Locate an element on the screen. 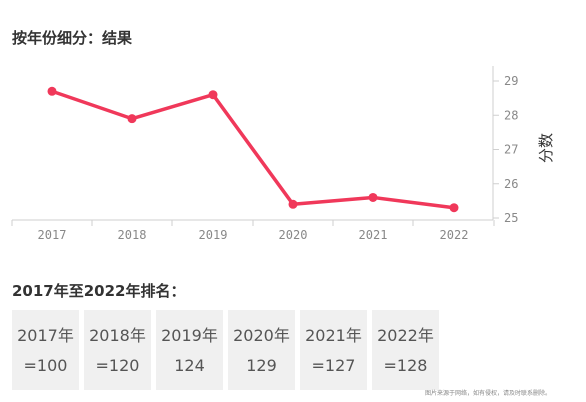 This screenshot has height=402, width=586. source-note: 图片来源于网络，如有侵权，请及时联系删除。 is located at coordinates (488, 393).